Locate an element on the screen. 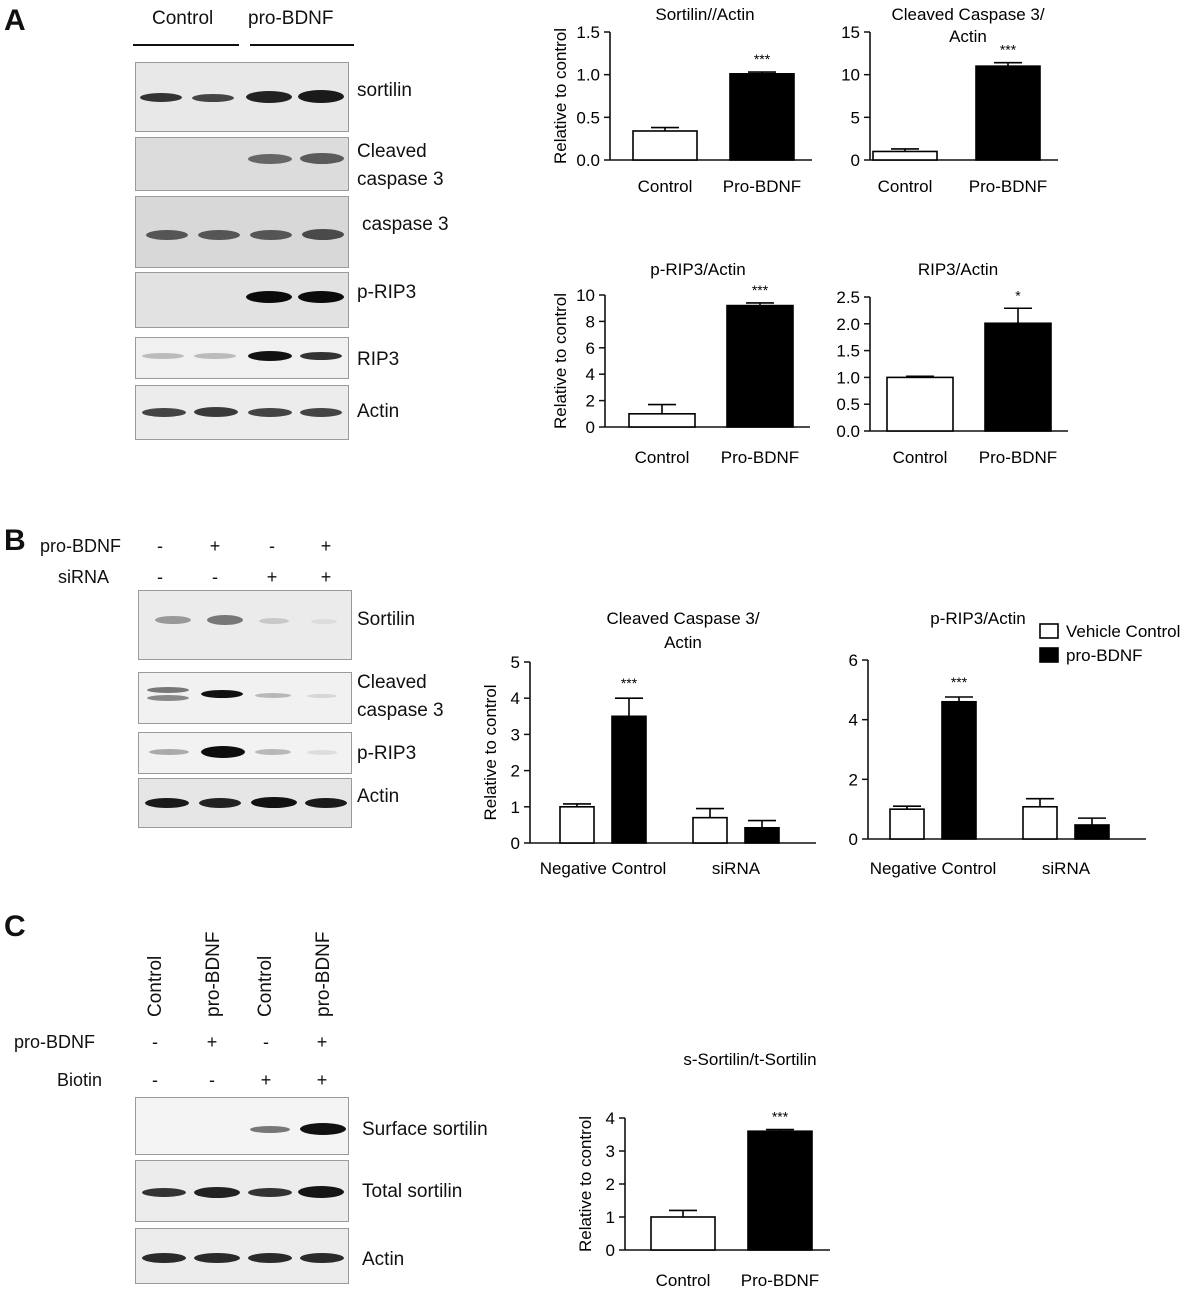  header-probdnf: pro-BDNF is located at coordinates (291, 18).